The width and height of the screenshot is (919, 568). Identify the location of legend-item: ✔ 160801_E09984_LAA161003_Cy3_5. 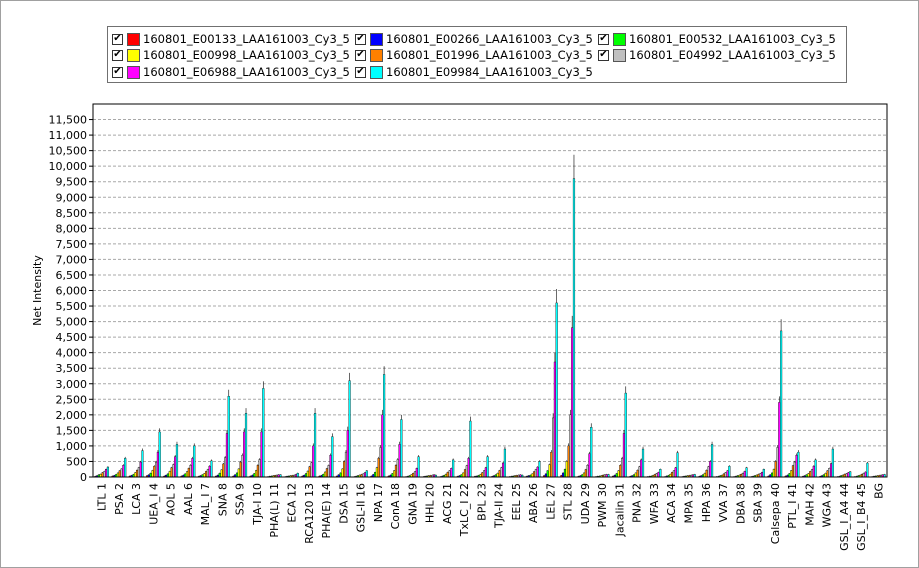
(474, 72).